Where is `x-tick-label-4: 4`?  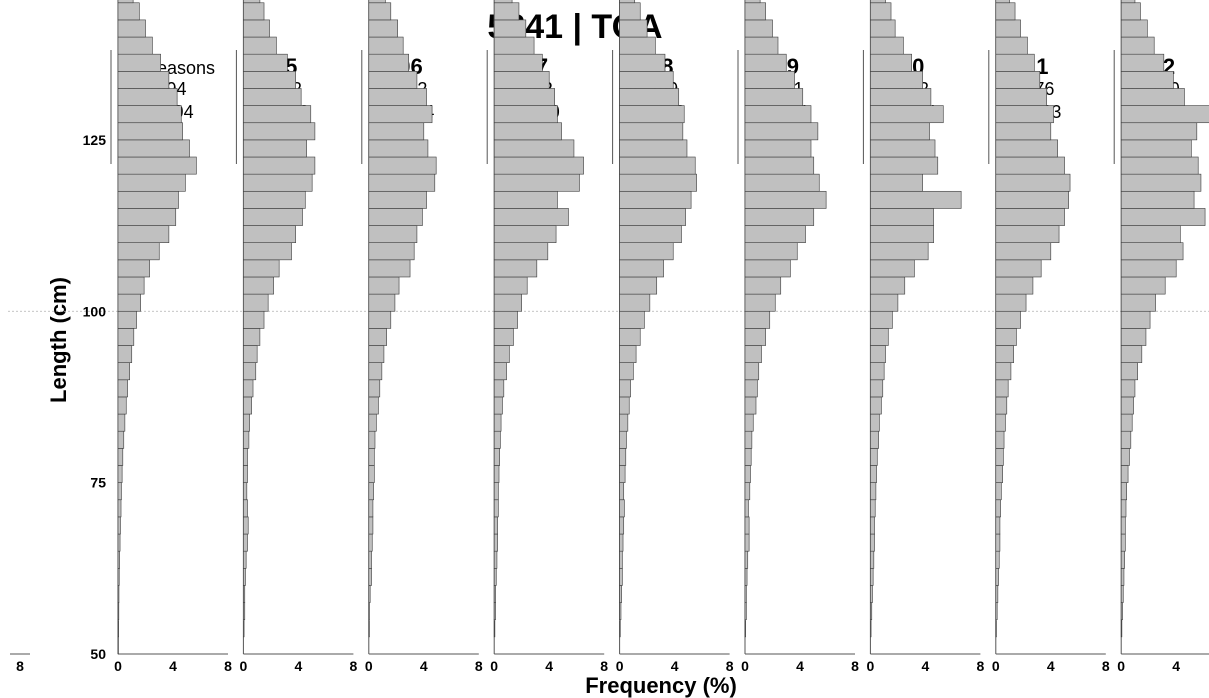 x-tick-label-4: 4 is located at coordinates (424, 666).